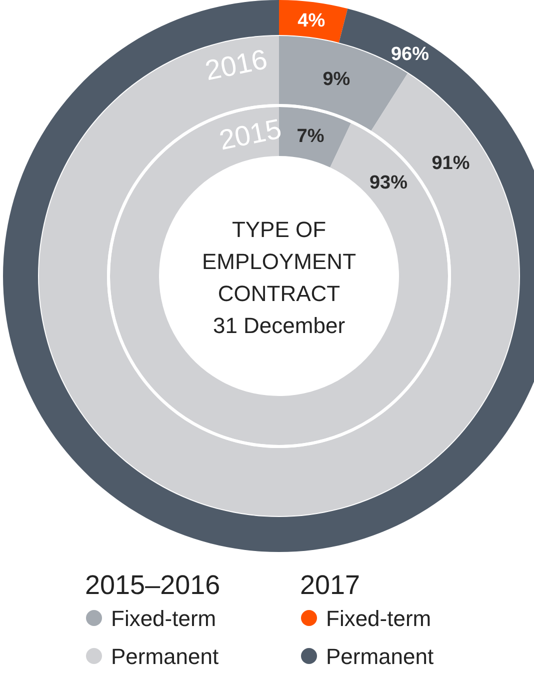  What do you see at coordinates (330, 585) in the screenshot?
I see `legend-title: 2017` at bounding box center [330, 585].